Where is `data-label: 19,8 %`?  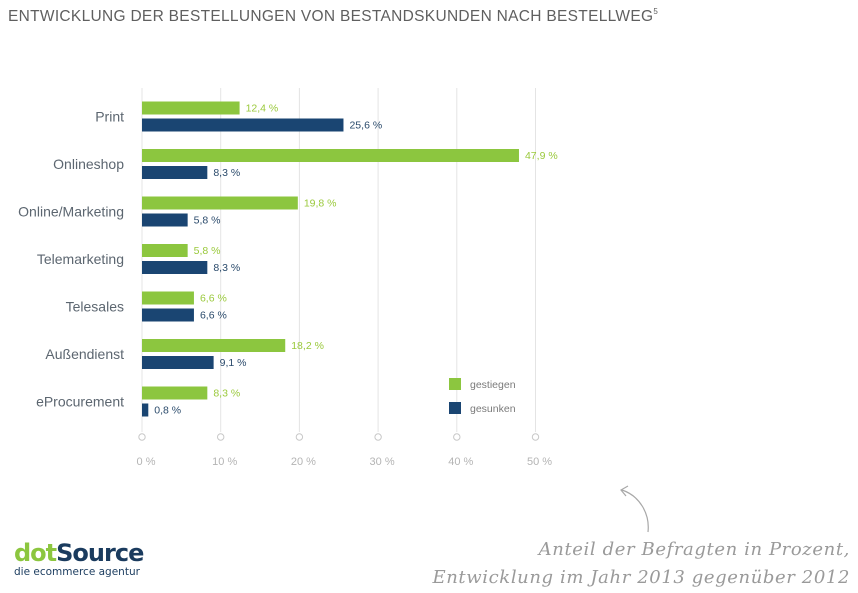
data-label: 19,8 % is located at coordinates (320, 204).